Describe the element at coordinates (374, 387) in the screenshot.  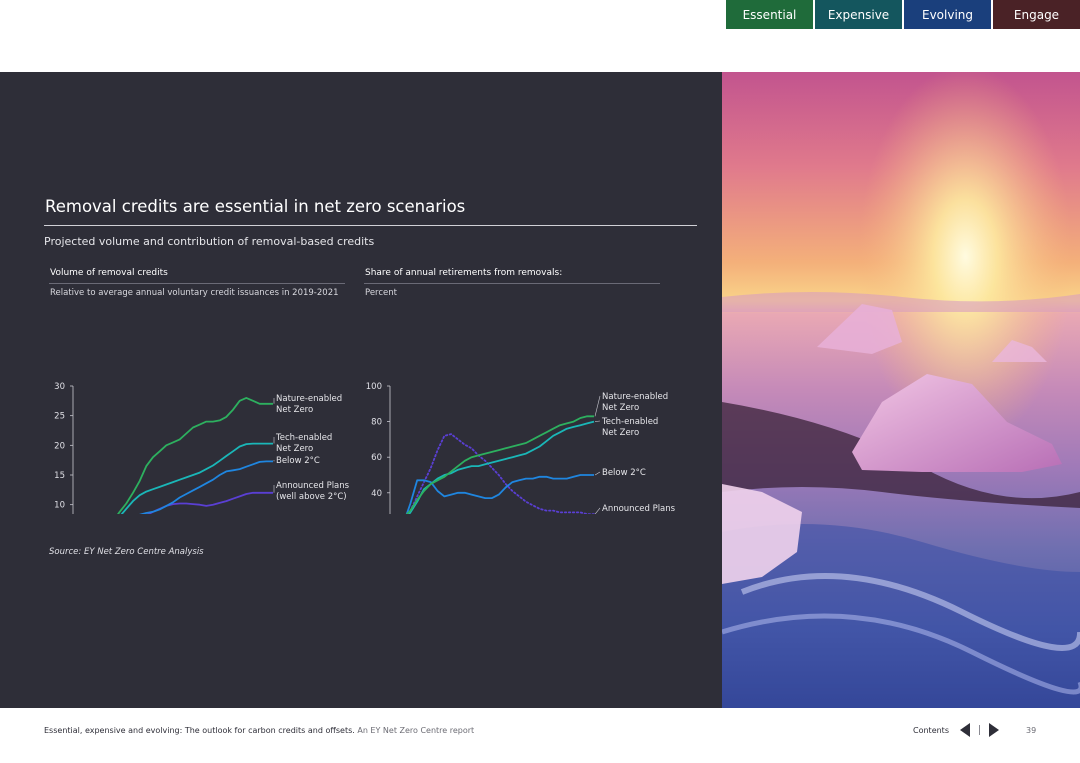
I see `chart-2-y-tick-label: 100` at that location.